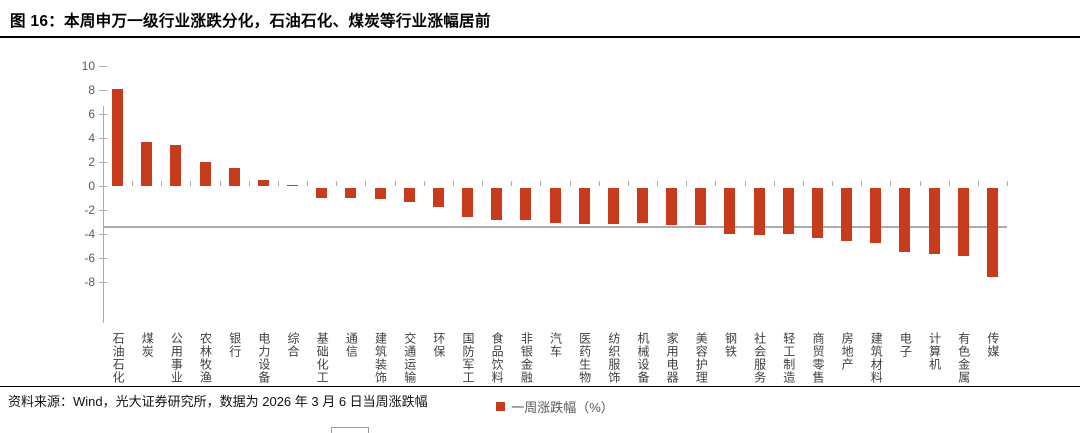 The height and width of the screenshot is (433, 1080). I want to click on x-axis-label: 纺织服饰, so click(613, 358).